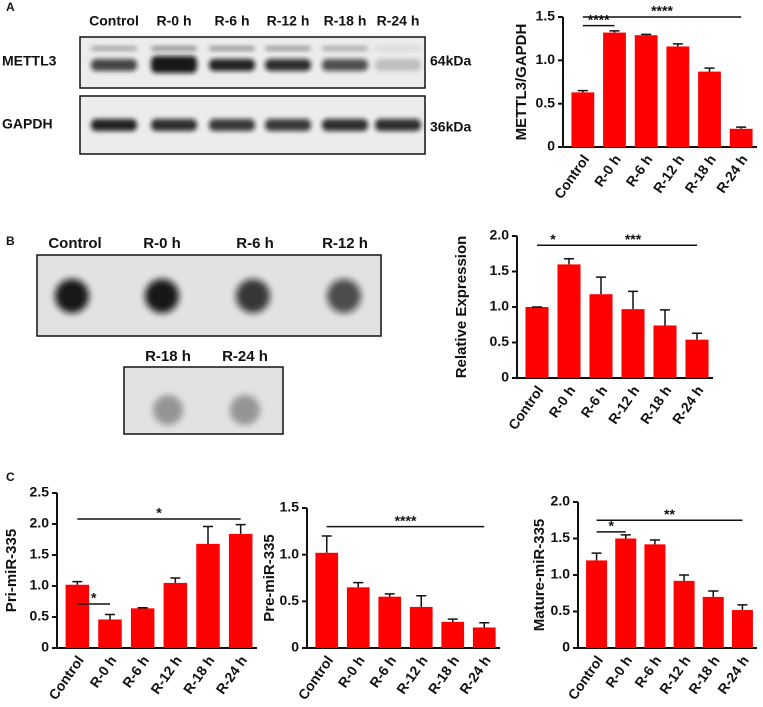  Describe the element at coordinates (269, 578) in the screenshot. I see `y-axis-title: Pre-miR-335` at that location.